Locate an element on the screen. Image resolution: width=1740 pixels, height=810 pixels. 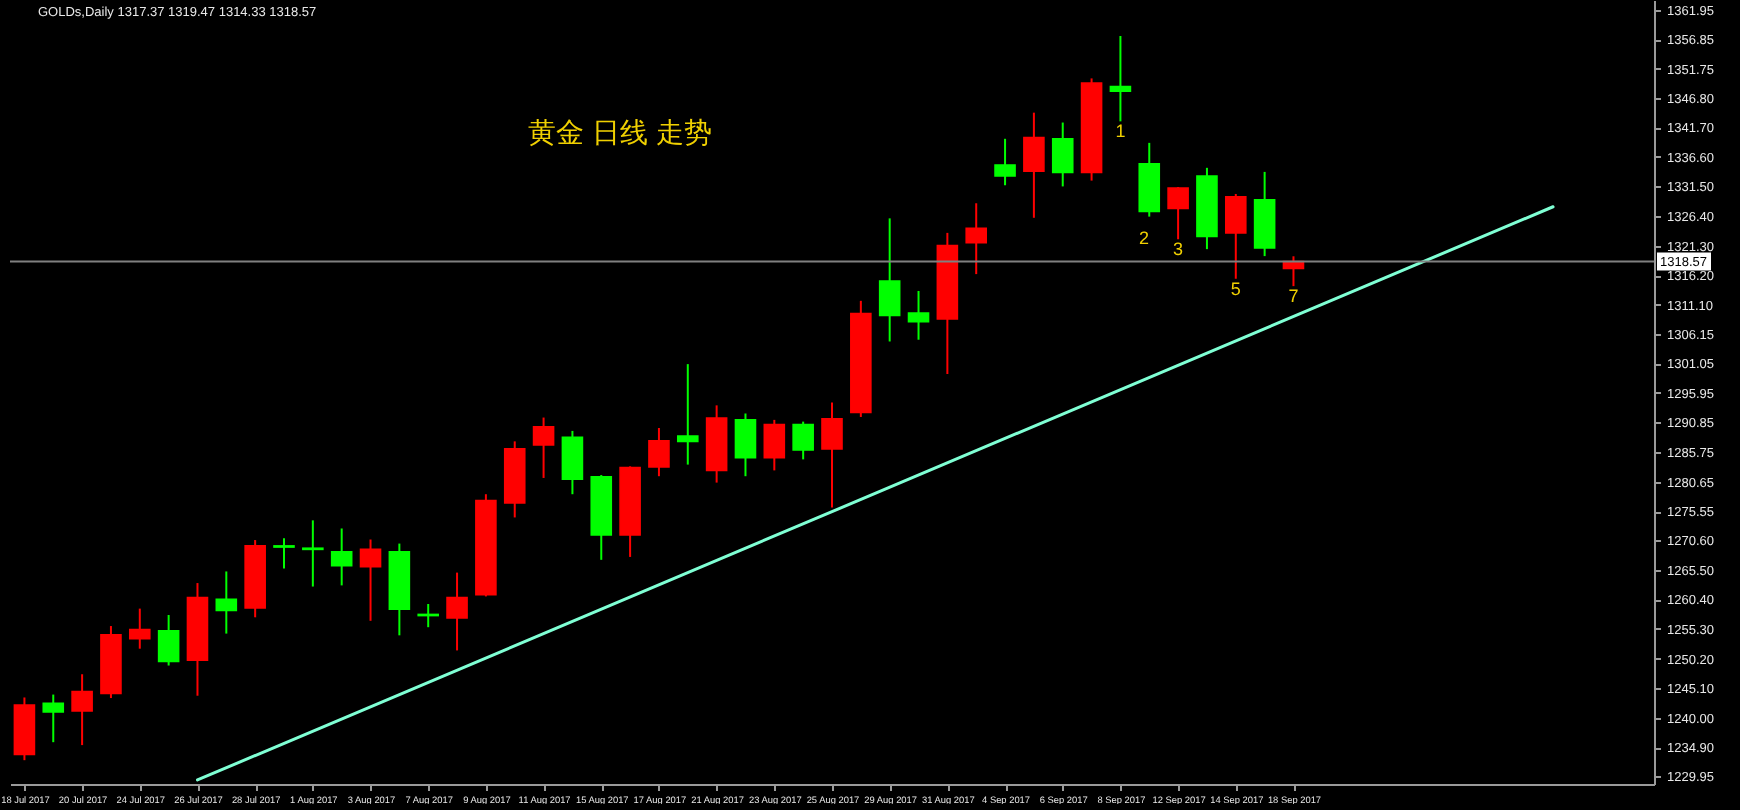
annotation: 黄金 日线 走势 is located at coordinates (620, 132).